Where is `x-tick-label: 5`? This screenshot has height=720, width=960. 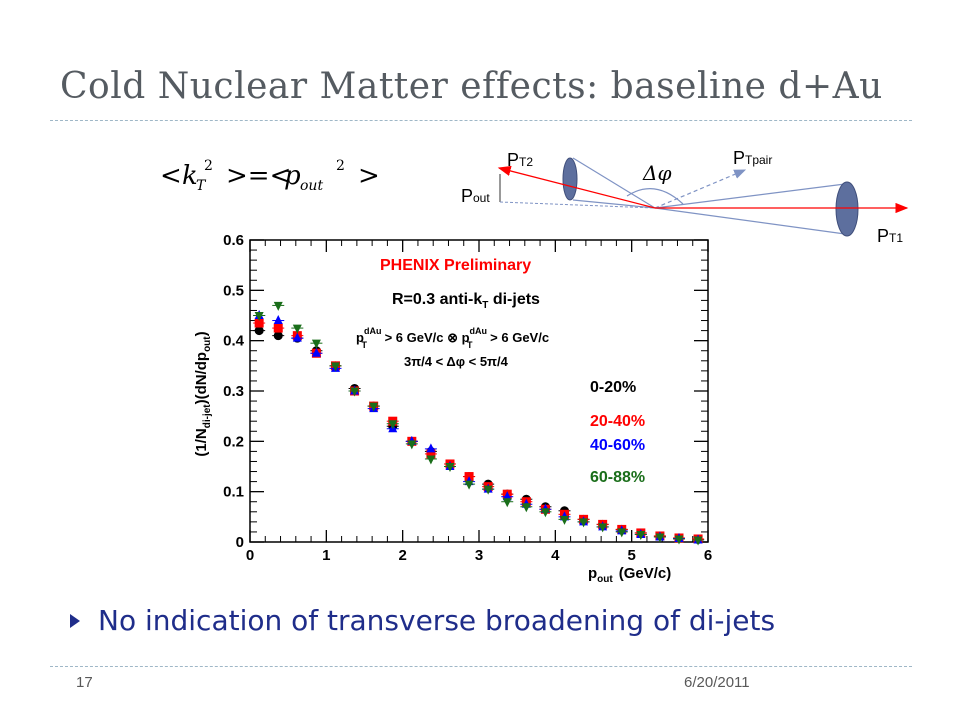
x-tick-label: 5 is located at coordinates (631, 555).